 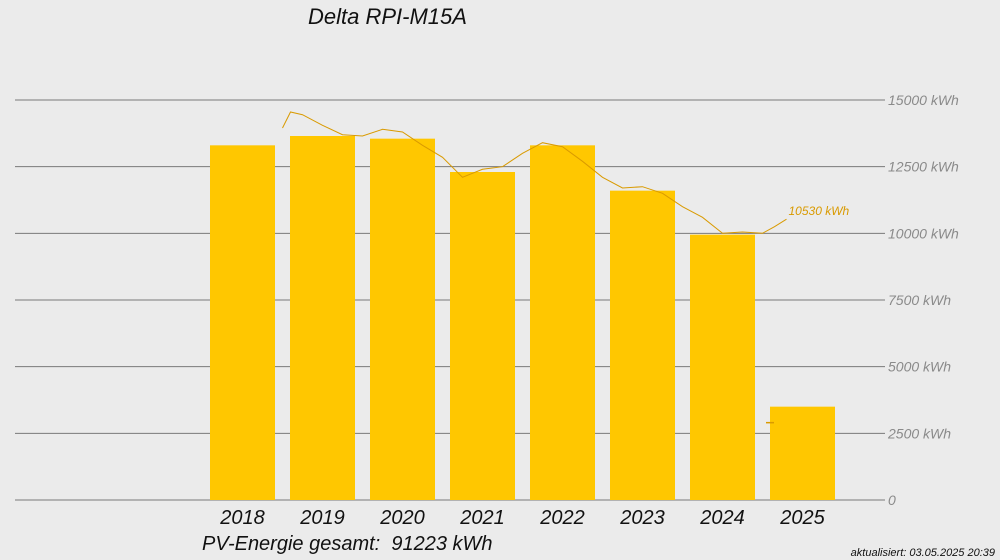 I want to click on bar-2019, so click(x=322, y=318).